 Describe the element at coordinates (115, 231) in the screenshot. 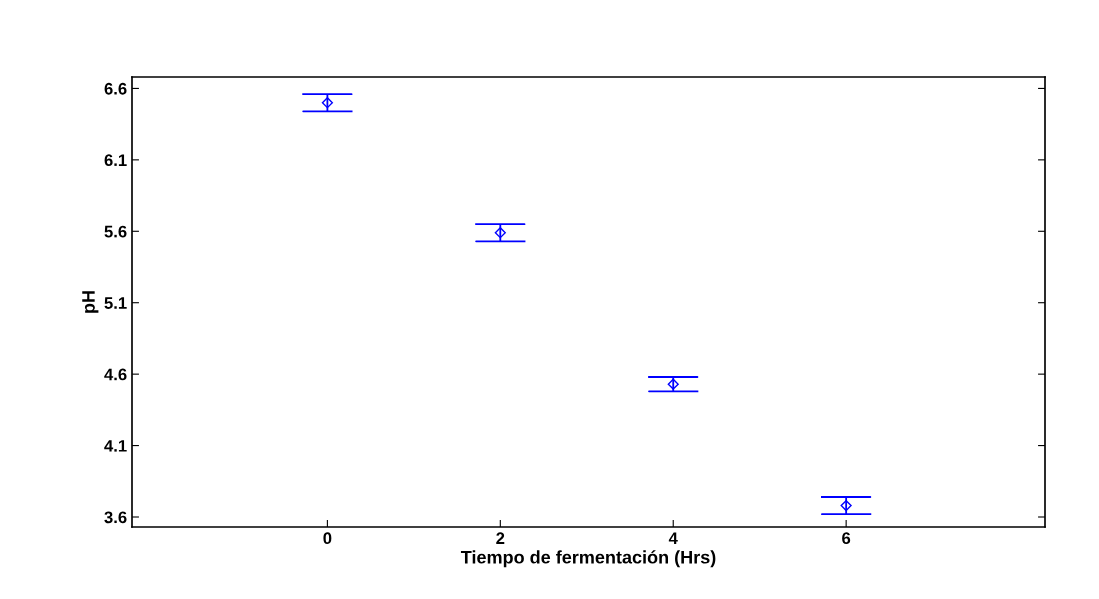

I see `y-tick-label: 5.6` at that location.